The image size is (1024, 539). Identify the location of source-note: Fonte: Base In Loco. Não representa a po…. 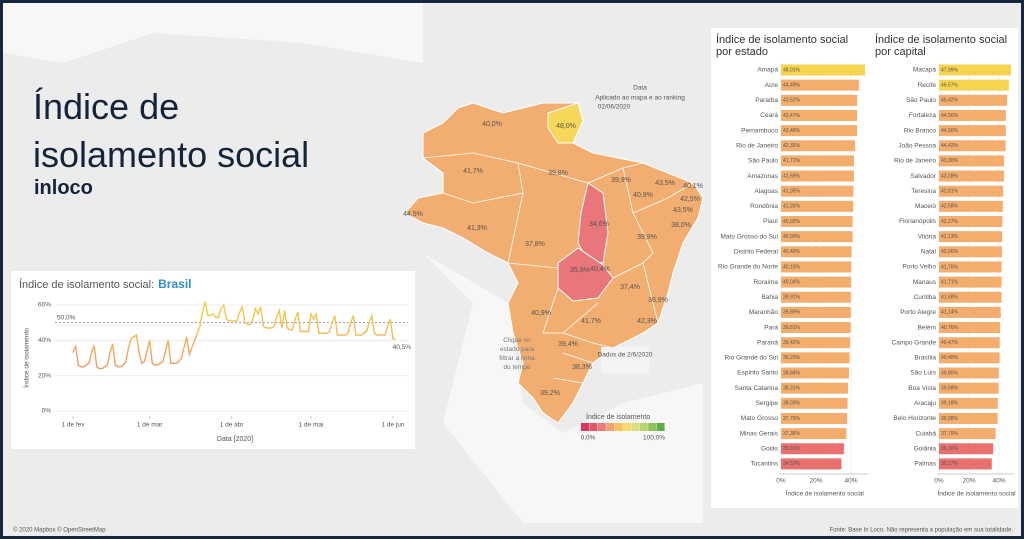
(922, 531).